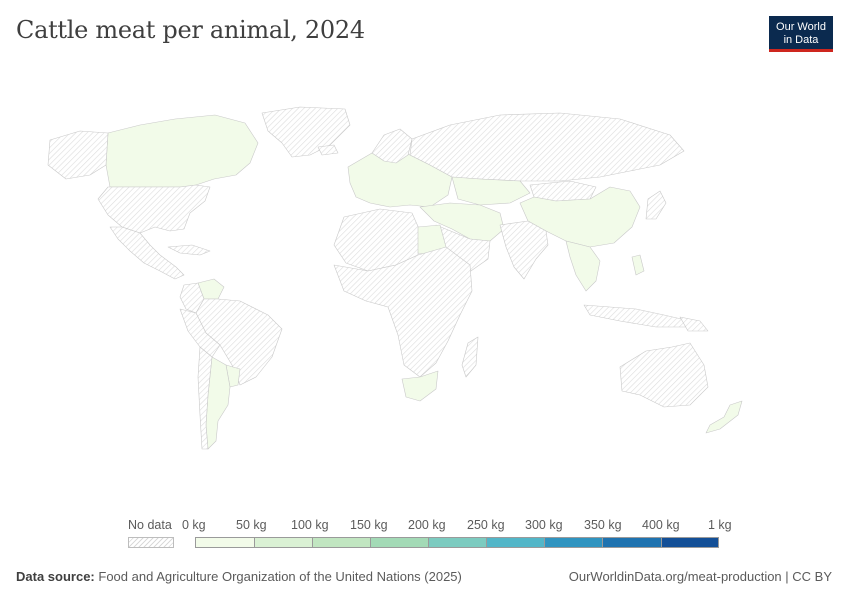  I want to click on legend-tick-200: 200 kg, so click(427, 525).